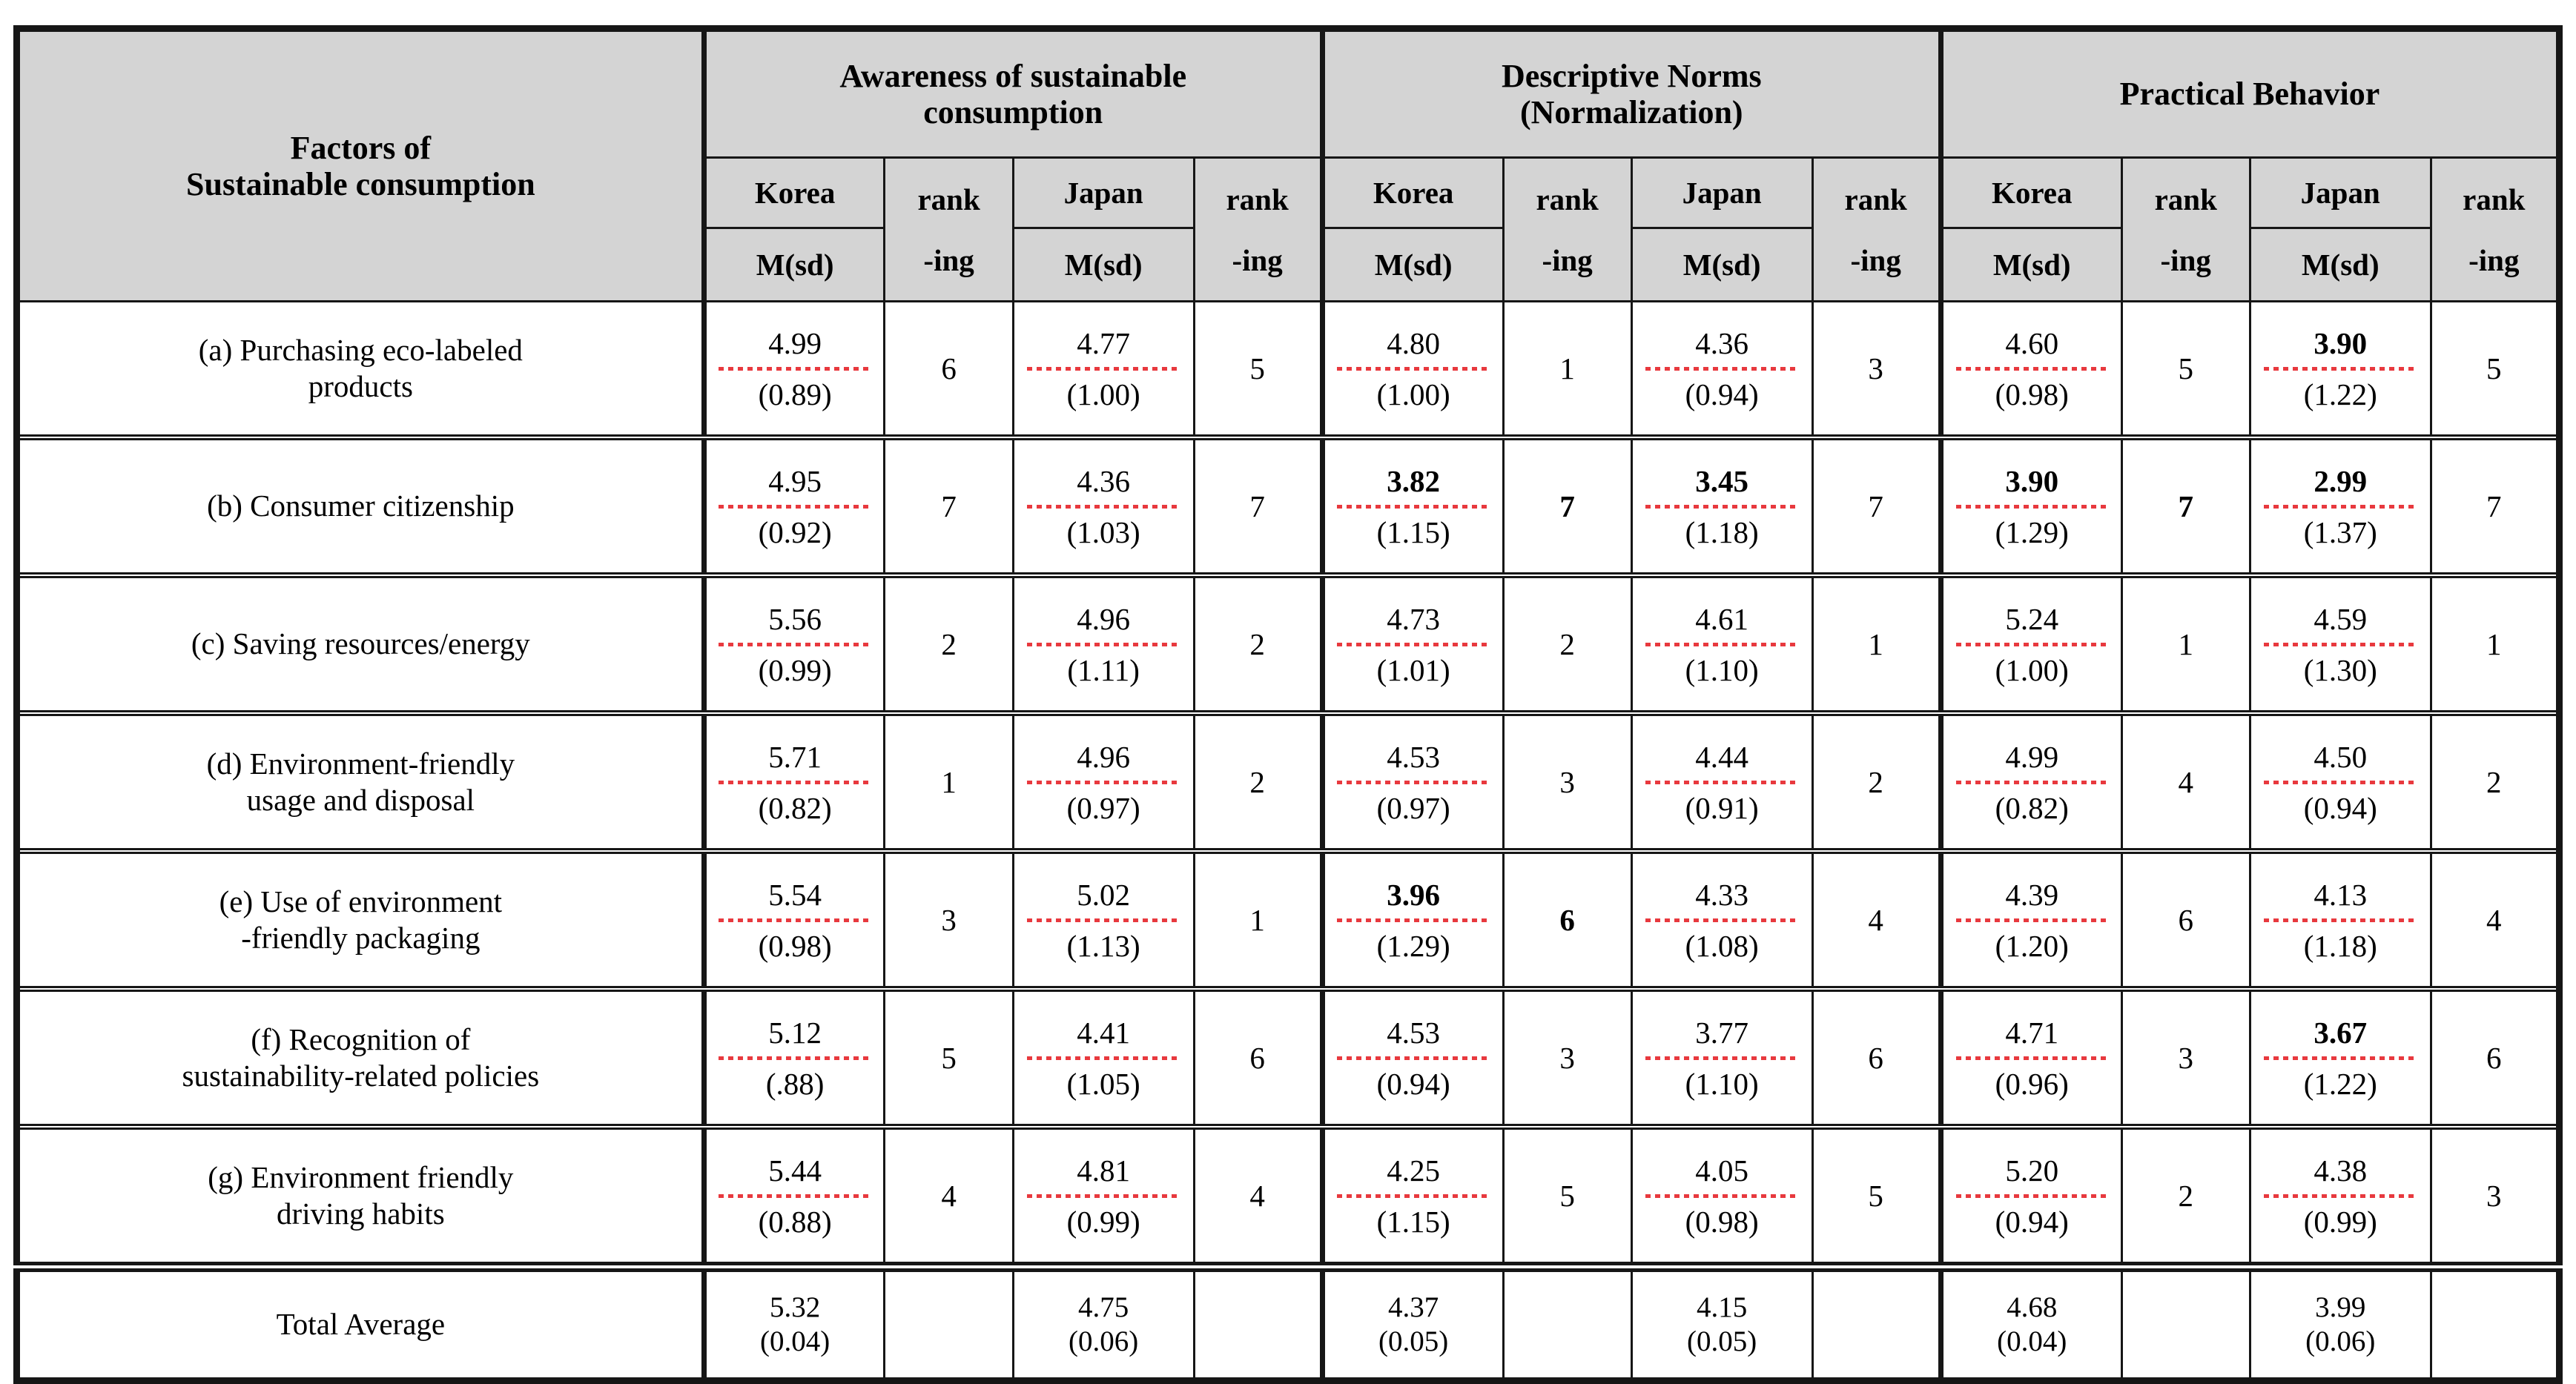 This screenshot has height=1384, width=2576. Describe the element at coordinates (795, 1171) in the screenshot. I see `mean-value: 5.44` at that location.